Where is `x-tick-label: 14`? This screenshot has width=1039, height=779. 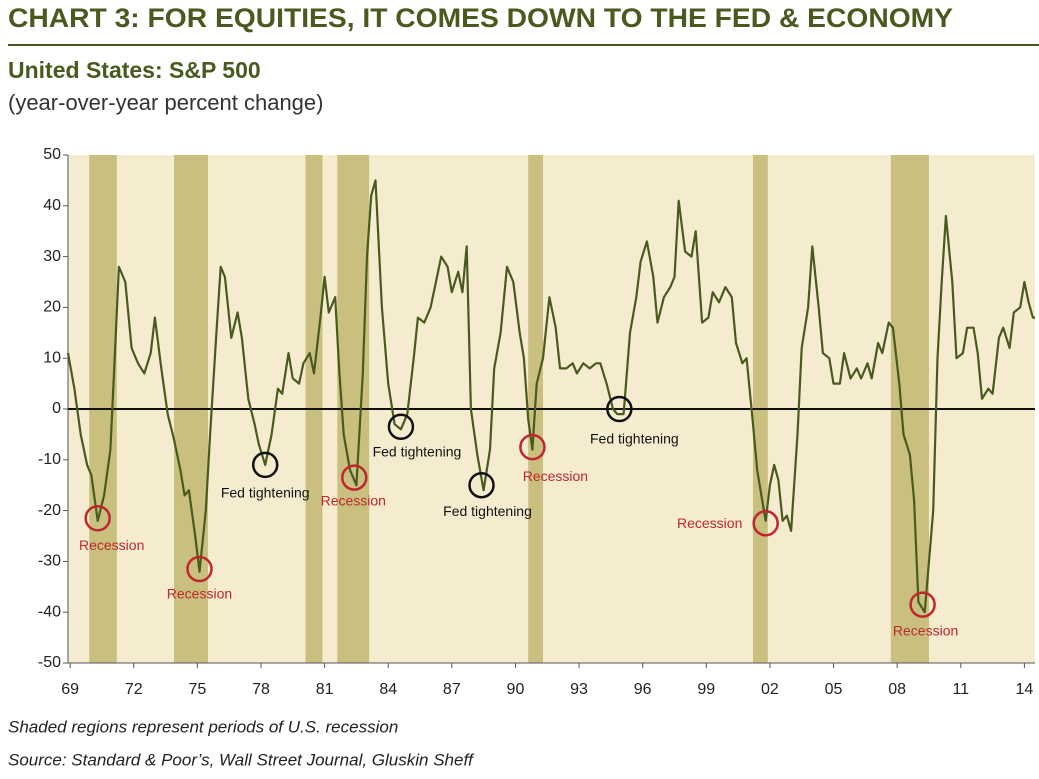
x-tick-label: 14 is located at coordinates (1024, 689).